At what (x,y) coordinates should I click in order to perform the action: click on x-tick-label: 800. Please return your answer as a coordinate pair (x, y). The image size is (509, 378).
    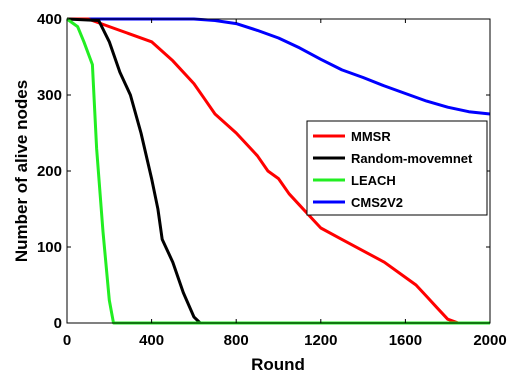
    Looking at the image, I should click on (236, 340).